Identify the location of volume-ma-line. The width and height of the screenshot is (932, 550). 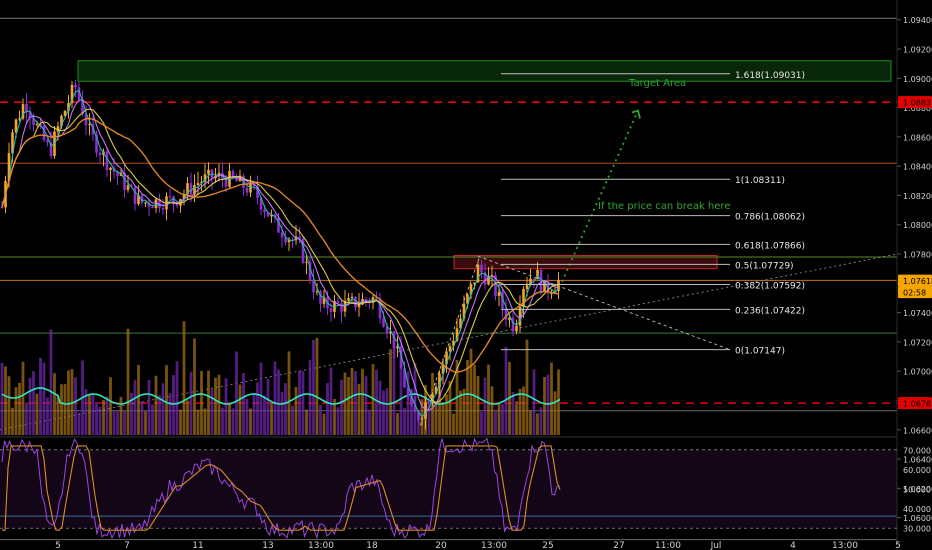
(281, 396).